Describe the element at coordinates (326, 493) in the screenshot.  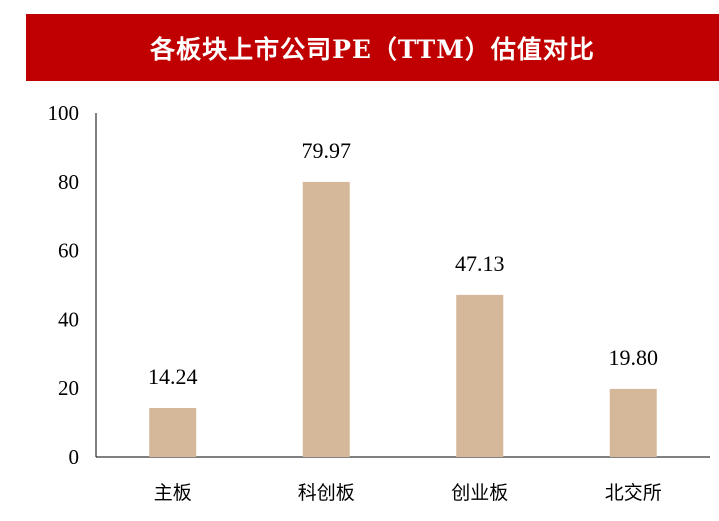
I see `category-label: 科创板` at that location.